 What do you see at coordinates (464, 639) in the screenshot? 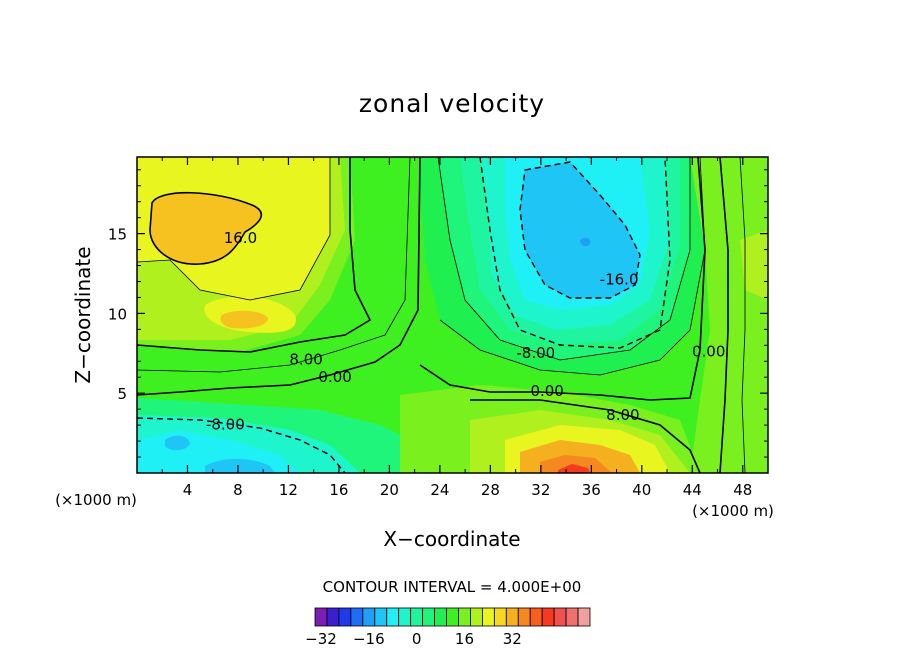
I see `colorbar-tick-label: 16` at bounding box center [464, 639].